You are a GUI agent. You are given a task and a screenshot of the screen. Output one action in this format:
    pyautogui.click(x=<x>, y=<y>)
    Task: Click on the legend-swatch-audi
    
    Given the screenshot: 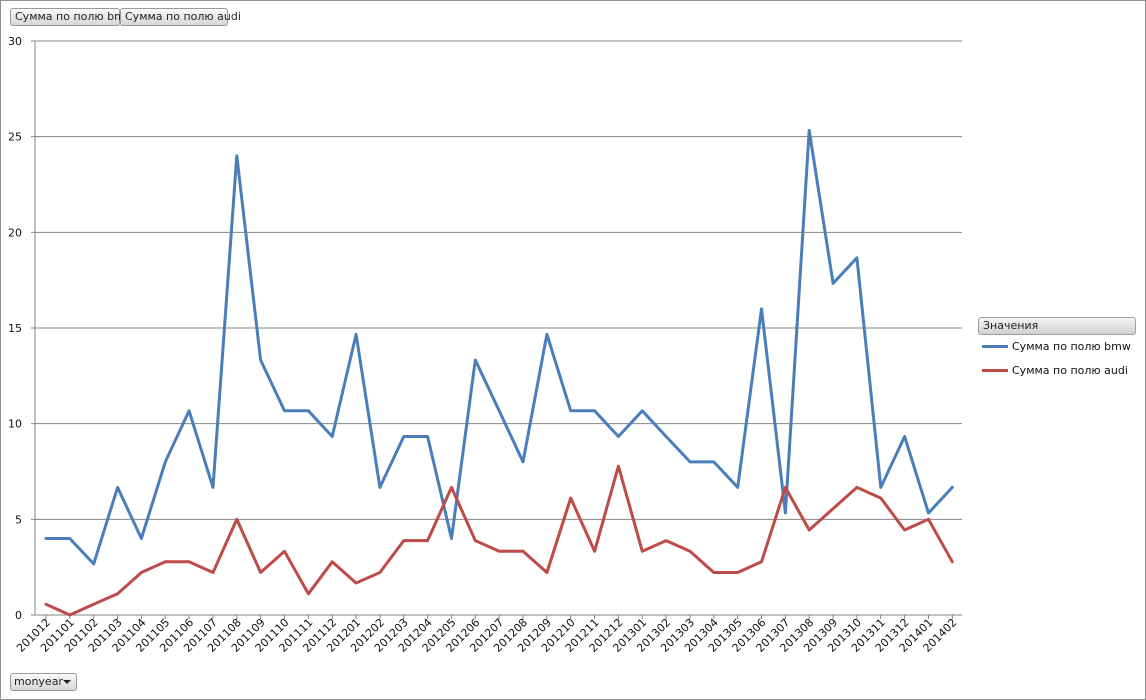 What is the action you would take?
    pyautogui.click(x=995, y=370)
    